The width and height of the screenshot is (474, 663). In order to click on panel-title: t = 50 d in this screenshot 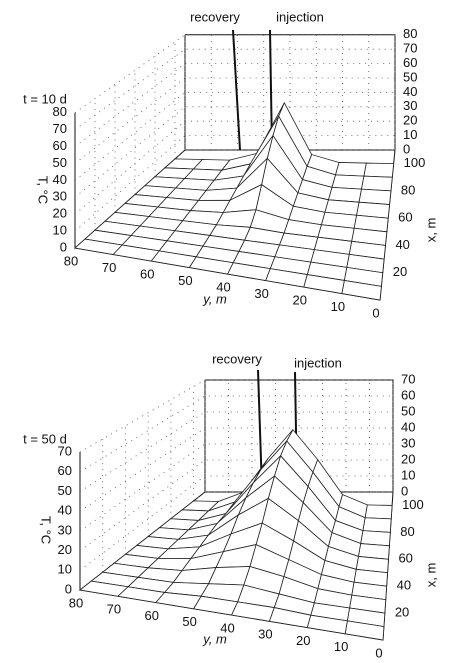, I will do `click(45, 438)`.